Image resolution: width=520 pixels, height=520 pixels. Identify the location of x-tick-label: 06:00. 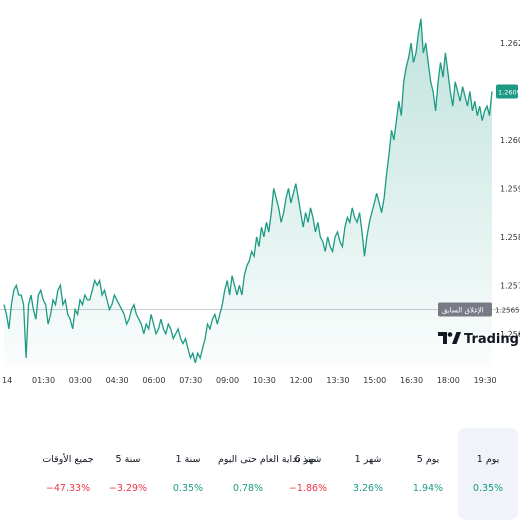
(153, 380).